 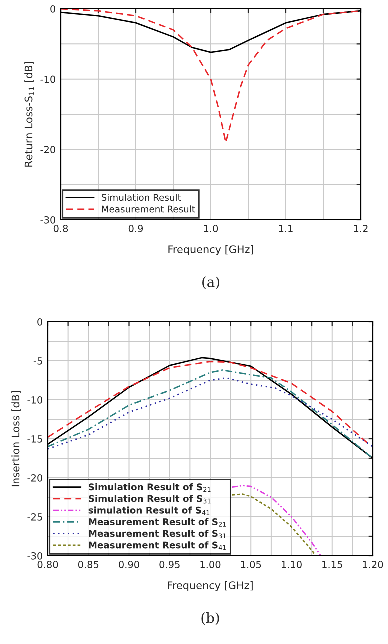 What do you see at coordinates (88, 564) in the screenshot?
I see `x-tick-label: 0.85` at bounding box center [88, 564].